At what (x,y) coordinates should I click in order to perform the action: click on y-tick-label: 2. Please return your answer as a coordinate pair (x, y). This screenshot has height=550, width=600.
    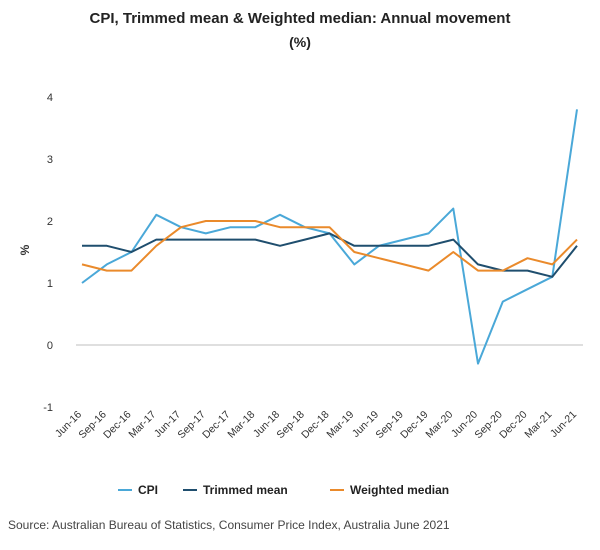
    Looking at the image, I should click on (50, 222).